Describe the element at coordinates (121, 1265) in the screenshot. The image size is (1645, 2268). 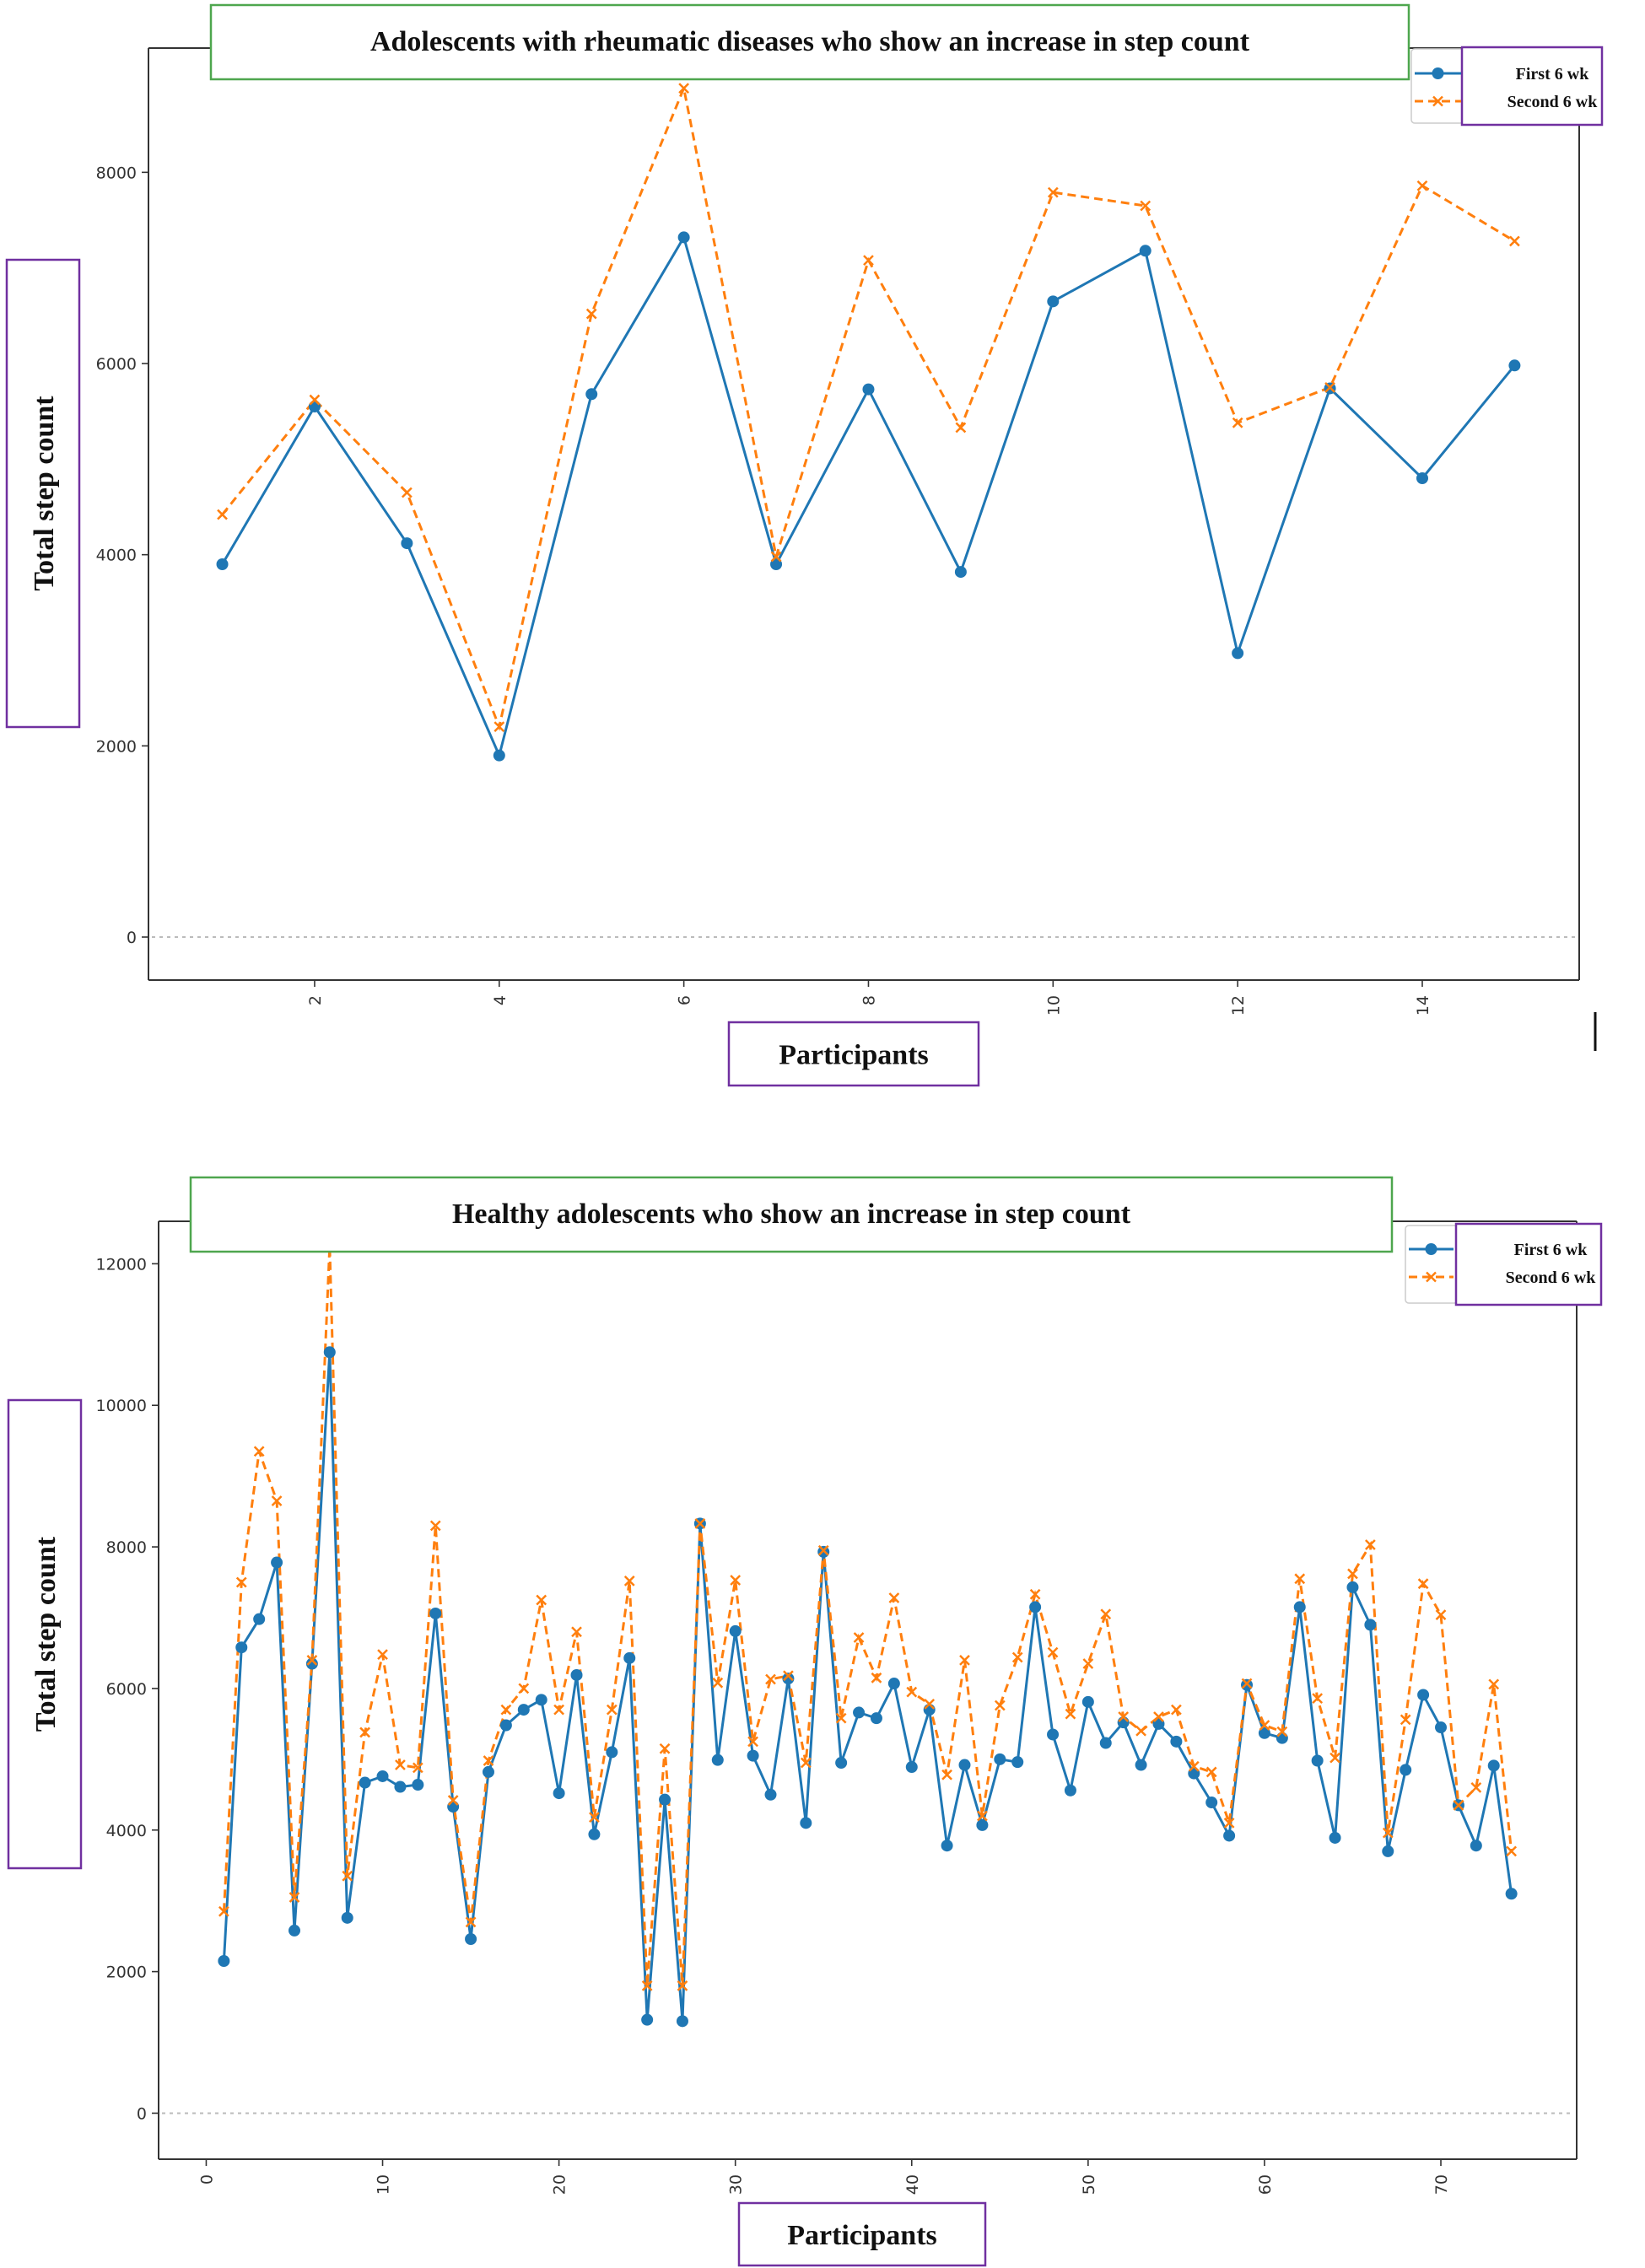
I see `y-tick-label: 12000` at that location.